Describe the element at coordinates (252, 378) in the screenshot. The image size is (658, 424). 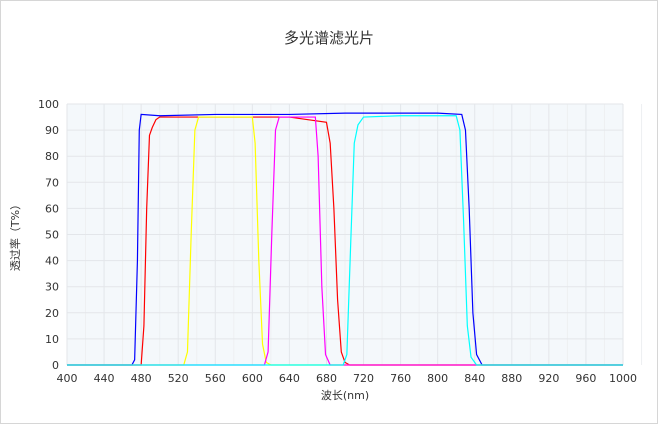
I see `x-tick-label: 600` at that location.